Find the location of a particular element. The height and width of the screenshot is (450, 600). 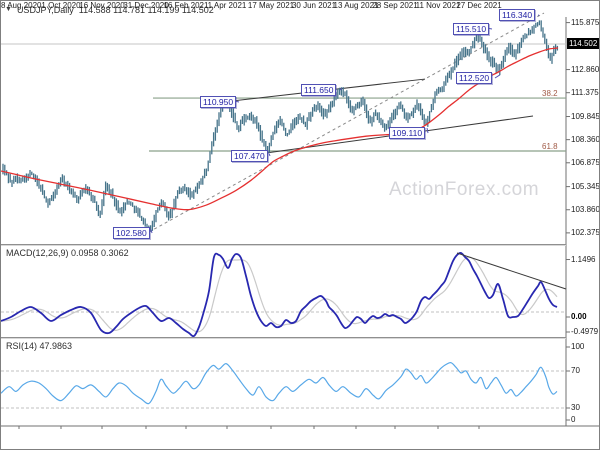

y-axis-label: 111.375 is located at coordinates (585, 92).